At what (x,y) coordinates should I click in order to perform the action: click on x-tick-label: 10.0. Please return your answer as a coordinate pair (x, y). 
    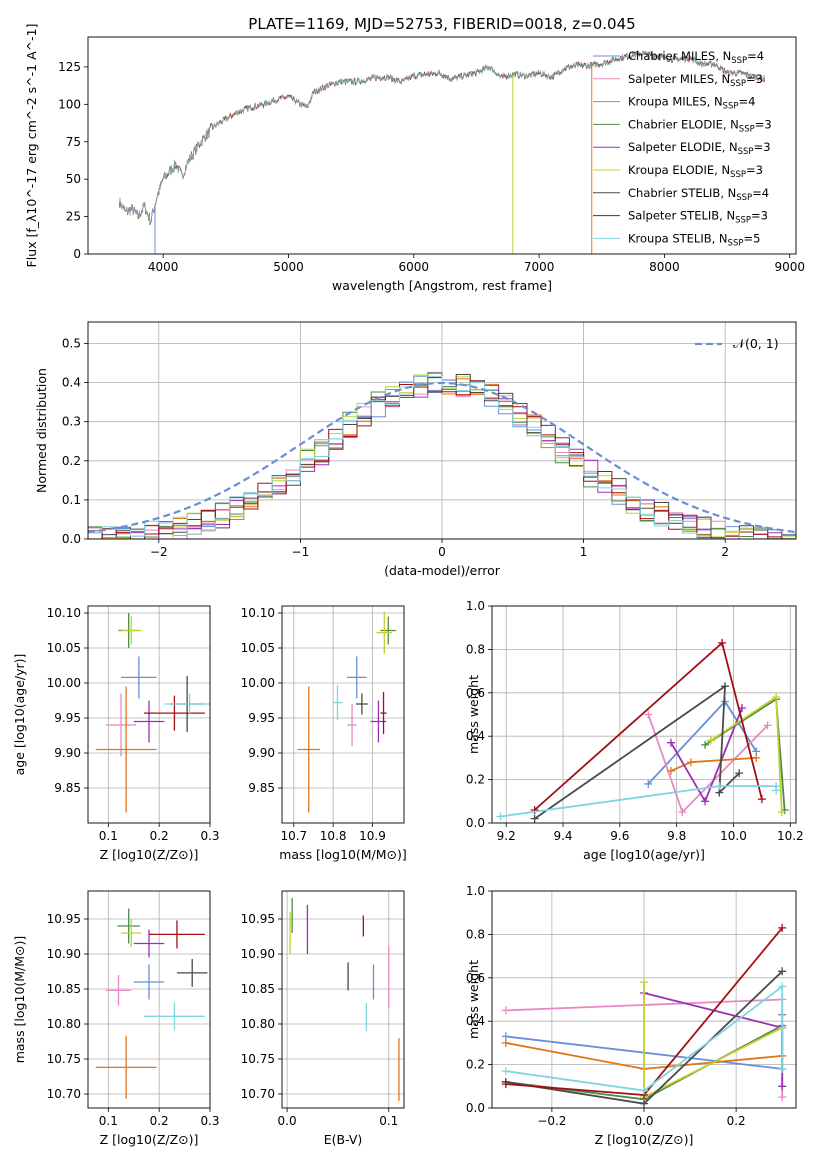
    Looking at the image, I should click on (733, 836).